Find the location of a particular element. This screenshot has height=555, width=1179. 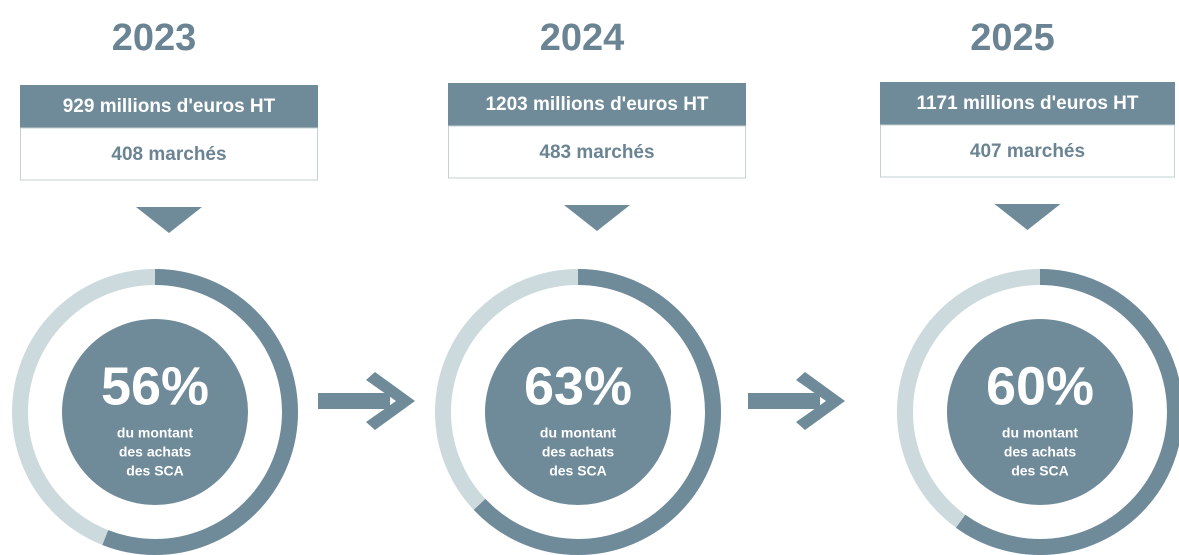

markets: 483 marchés is located at coordinates (596, 152).